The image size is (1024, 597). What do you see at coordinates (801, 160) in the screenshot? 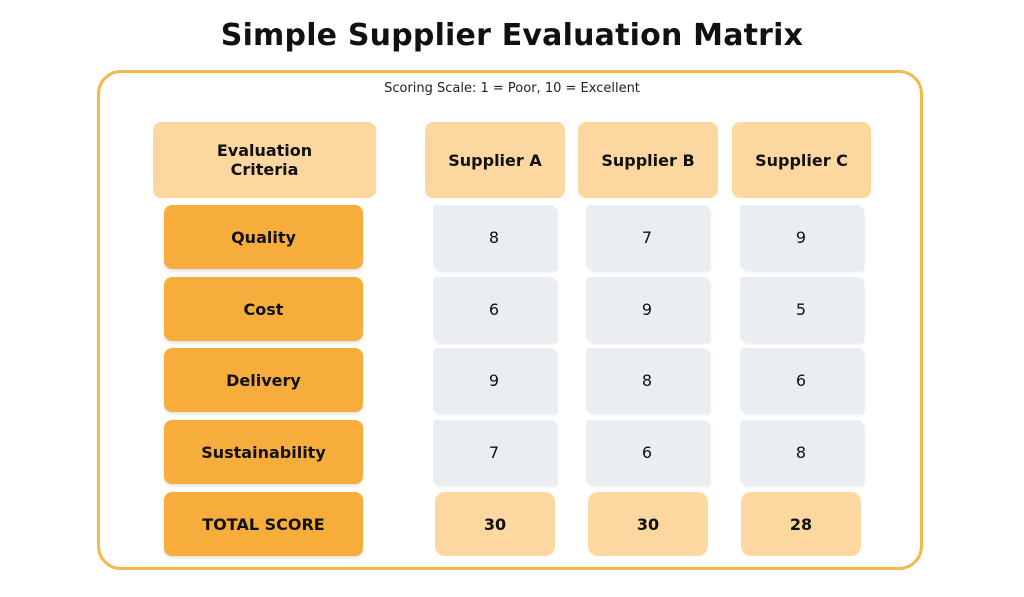
I see `header-supplier-c: Supplier C` at bounding box center [801, 160].